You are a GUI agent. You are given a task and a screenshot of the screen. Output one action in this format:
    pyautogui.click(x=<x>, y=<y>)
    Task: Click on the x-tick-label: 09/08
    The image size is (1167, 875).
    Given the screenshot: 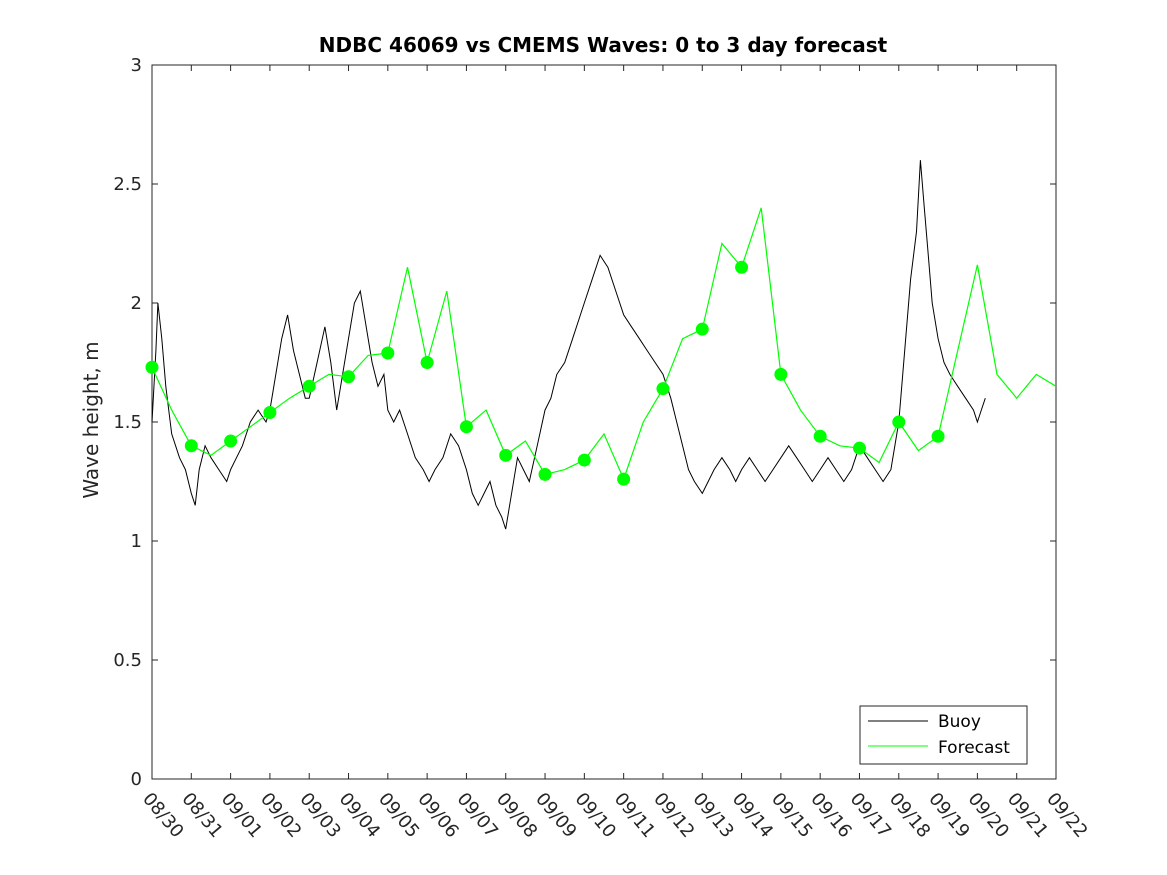 What is the action you would take?
    pyautogui.click(x=516, y=815)
    